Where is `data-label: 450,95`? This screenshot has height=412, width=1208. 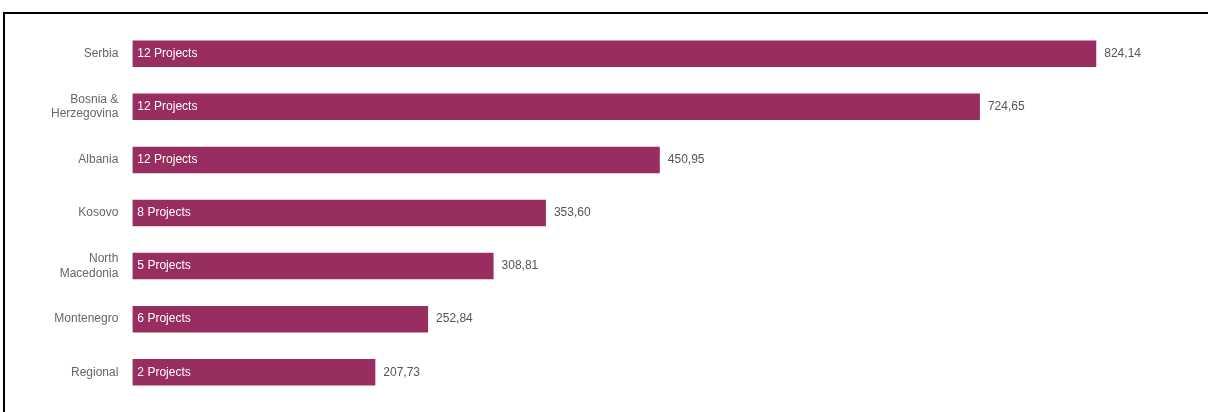 data-label: 450,95 is located at coordinates (686, 159).